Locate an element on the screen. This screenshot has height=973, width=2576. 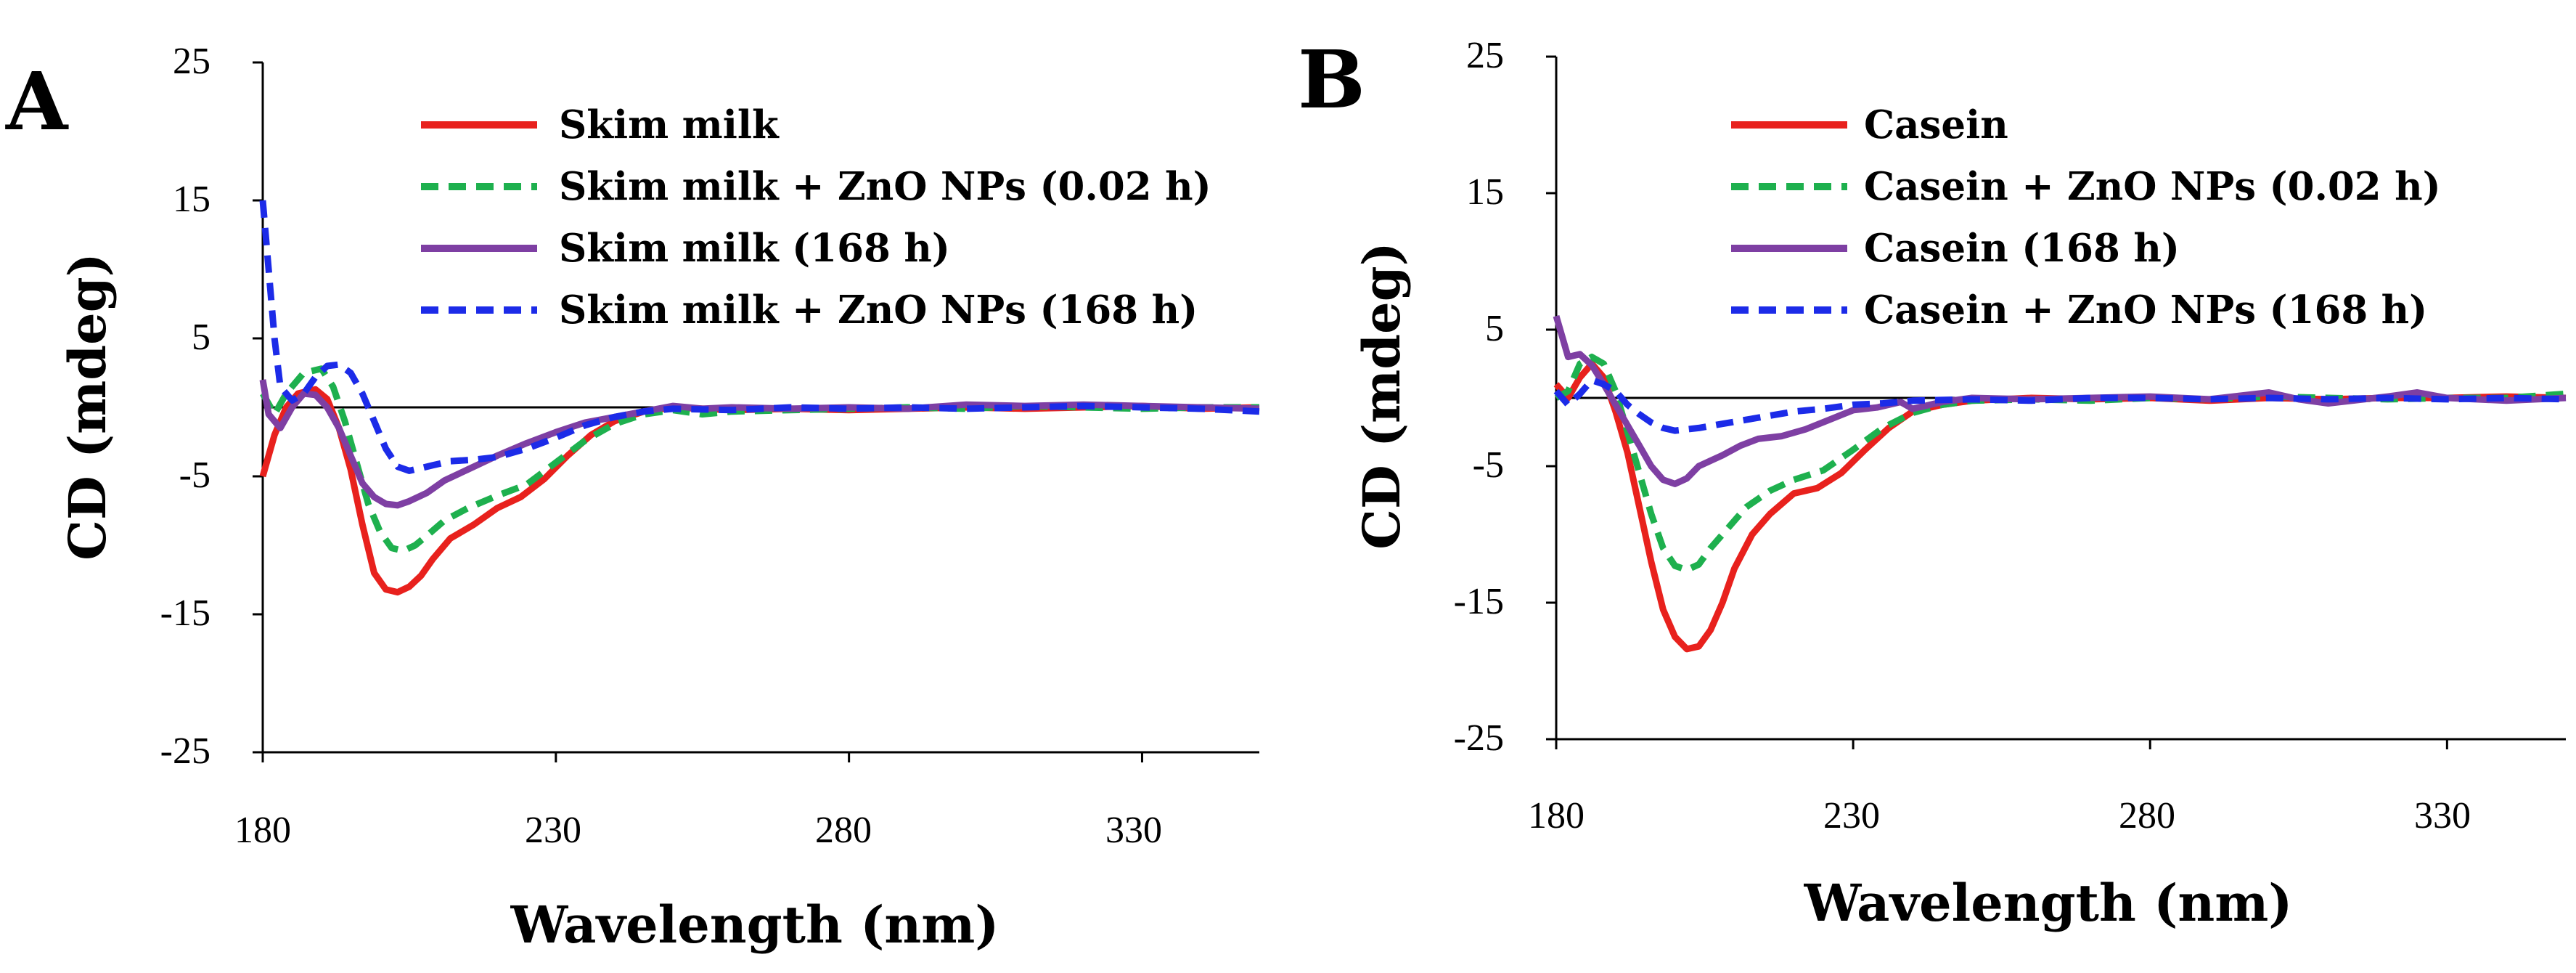
panel-a-ytick-label: 15 is located at coordinates (192, 199).